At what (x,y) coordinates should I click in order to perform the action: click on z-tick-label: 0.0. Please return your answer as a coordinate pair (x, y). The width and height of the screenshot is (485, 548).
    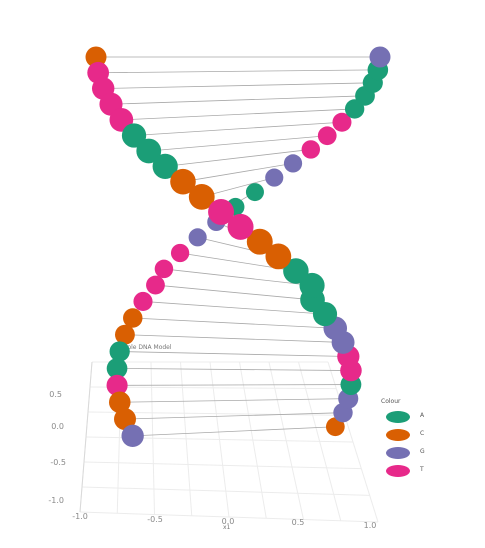
    Looking at the image, I should click on (57, 426).